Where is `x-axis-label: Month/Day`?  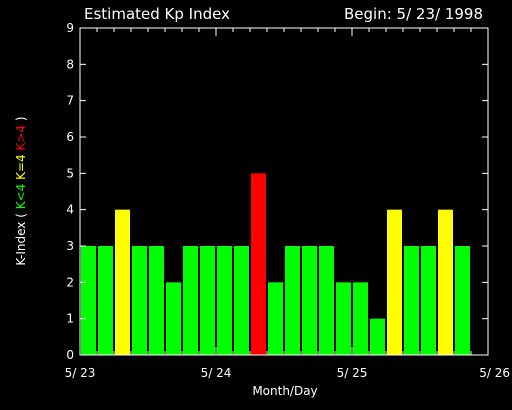 x-axis-label: Month/Day is located at coordinates (284, 391).